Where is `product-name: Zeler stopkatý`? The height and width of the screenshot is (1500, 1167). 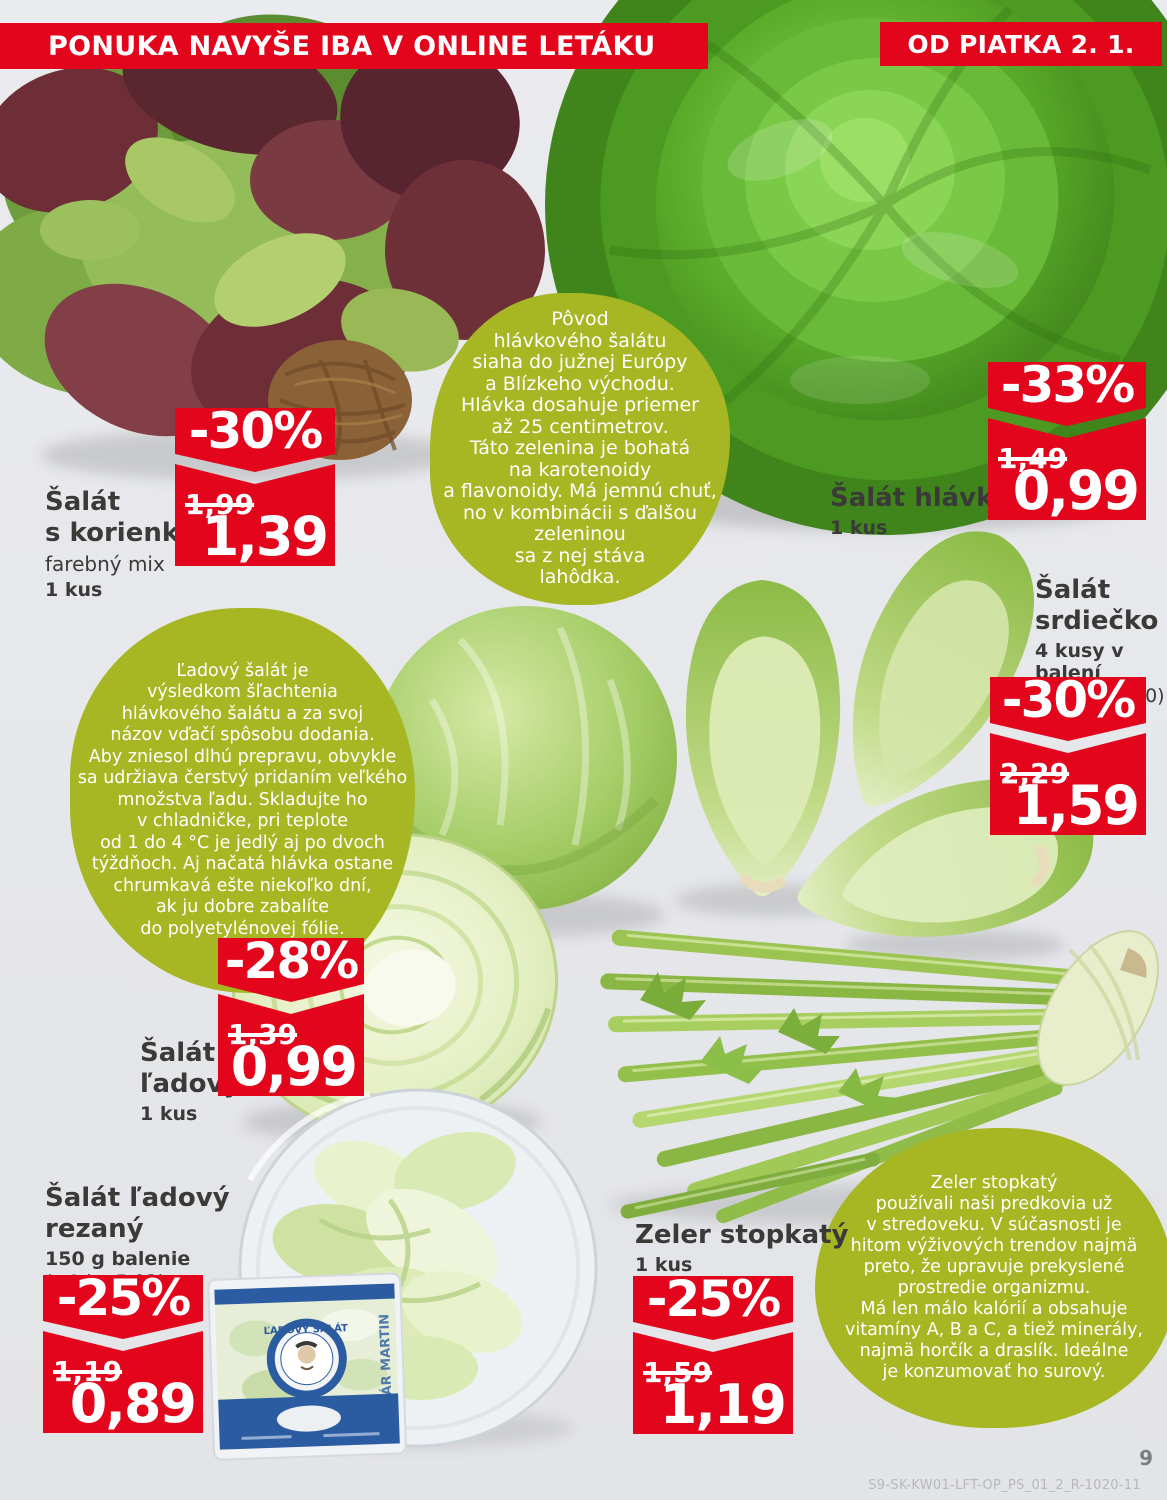 product-name: Zeler stopkatý is located at coordinates (742, 1235).